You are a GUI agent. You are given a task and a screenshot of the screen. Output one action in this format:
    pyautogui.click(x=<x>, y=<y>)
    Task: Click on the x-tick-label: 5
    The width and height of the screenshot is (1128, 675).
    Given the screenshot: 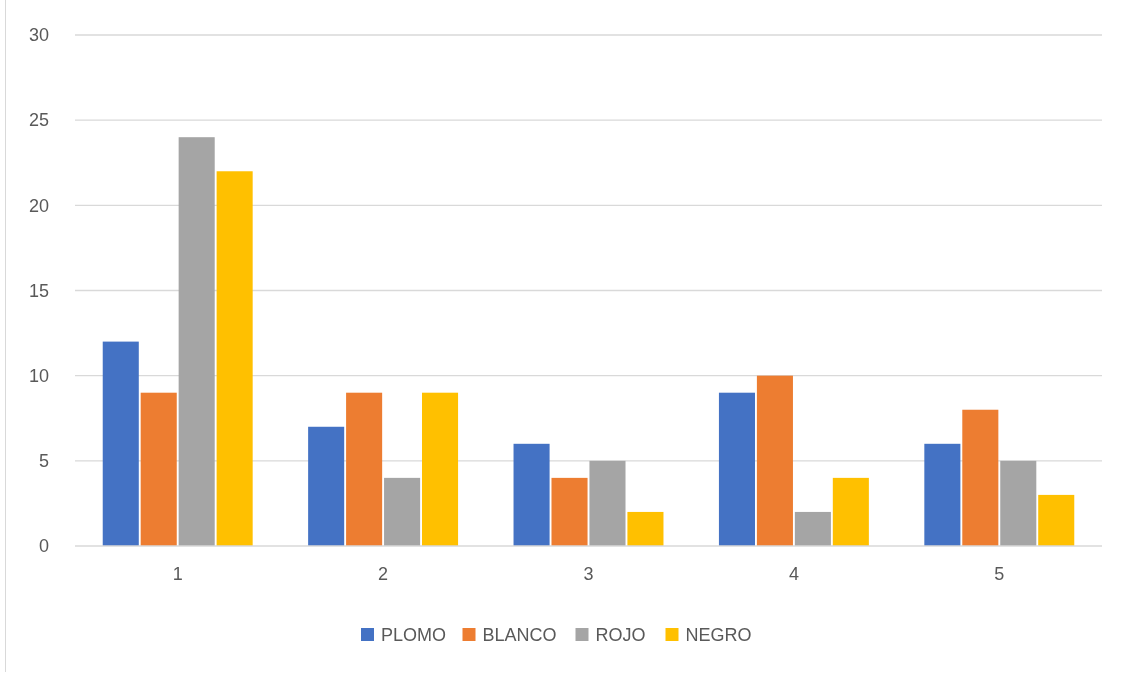 What is the action you would take?
    pyautogui.click(x=999, y=574)
    